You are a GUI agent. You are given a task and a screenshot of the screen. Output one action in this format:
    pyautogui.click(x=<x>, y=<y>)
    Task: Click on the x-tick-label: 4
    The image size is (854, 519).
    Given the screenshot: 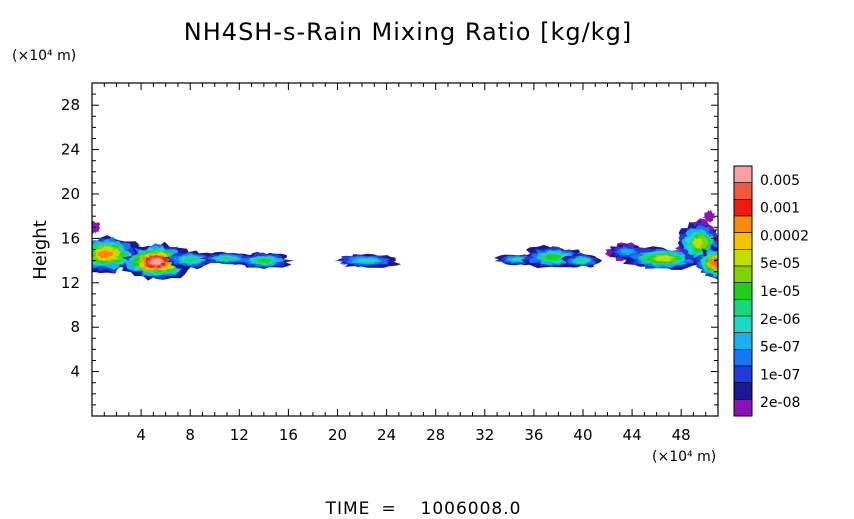 What is the action you would take?
    pyautogui.click(x=141, y=435)
    